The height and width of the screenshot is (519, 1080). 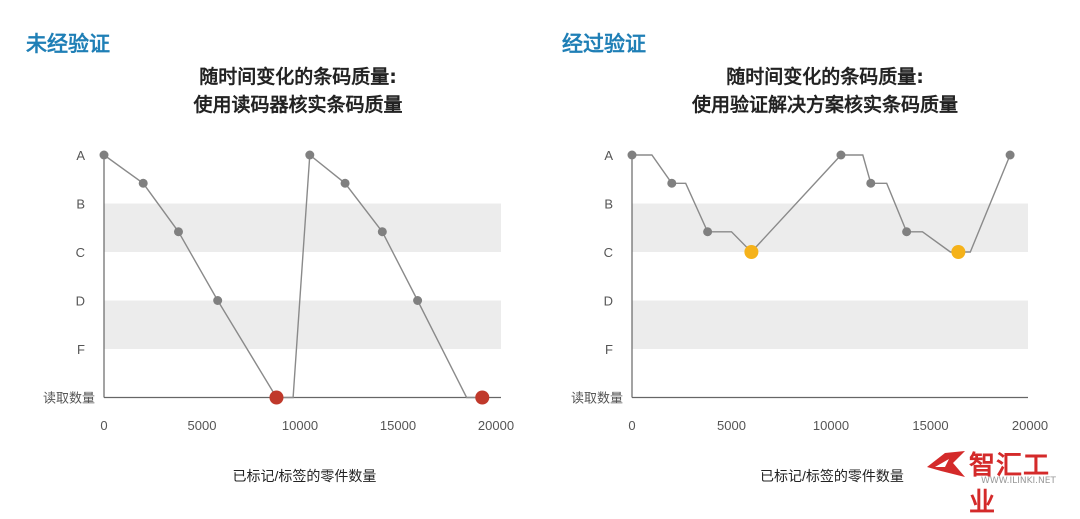 I want to click on panel-heading: 经过验证, so click(x=604, y=44).